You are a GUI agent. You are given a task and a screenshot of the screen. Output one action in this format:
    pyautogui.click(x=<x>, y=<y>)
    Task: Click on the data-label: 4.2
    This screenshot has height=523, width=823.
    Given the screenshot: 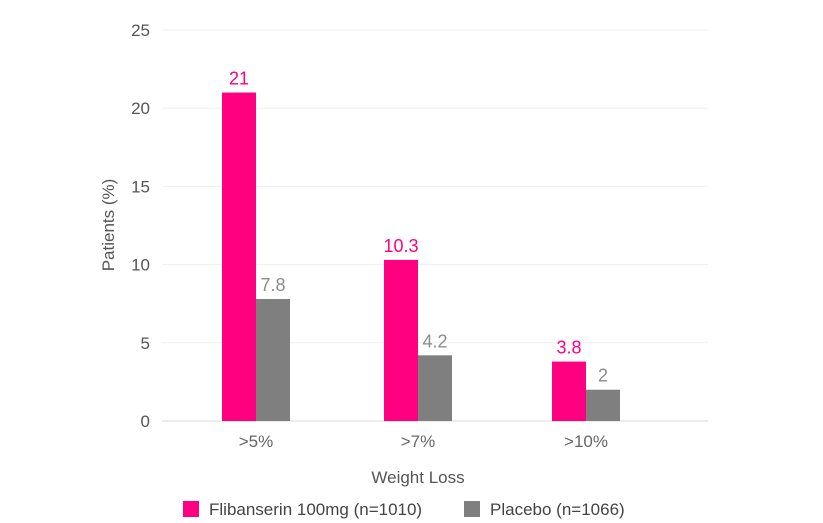 What is the action you would take?
    pyautogui.click(x=434, y=341)
    